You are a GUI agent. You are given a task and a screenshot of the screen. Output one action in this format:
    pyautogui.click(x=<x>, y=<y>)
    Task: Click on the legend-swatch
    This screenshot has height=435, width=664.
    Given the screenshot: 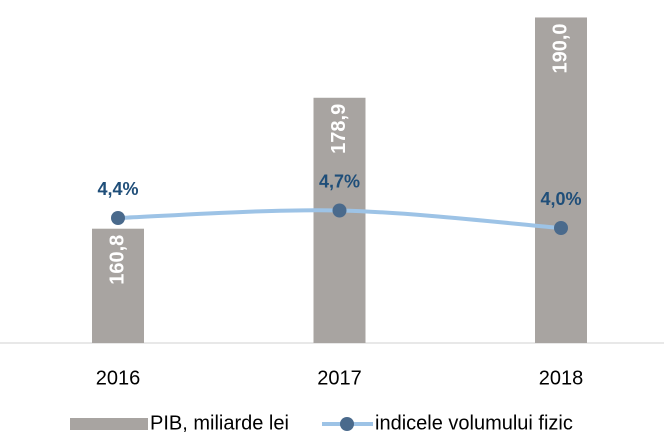 What is the action you would take?
    pyautogui.click(x=109, y=424)
    